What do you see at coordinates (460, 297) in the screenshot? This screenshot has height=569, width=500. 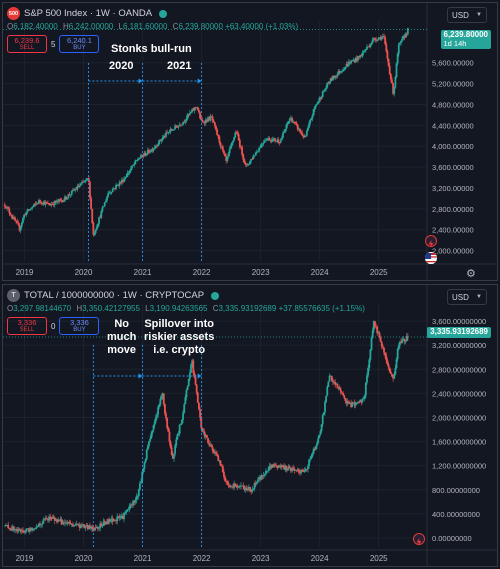 I see `currency-value: USD` at bounding box center [460, 297].